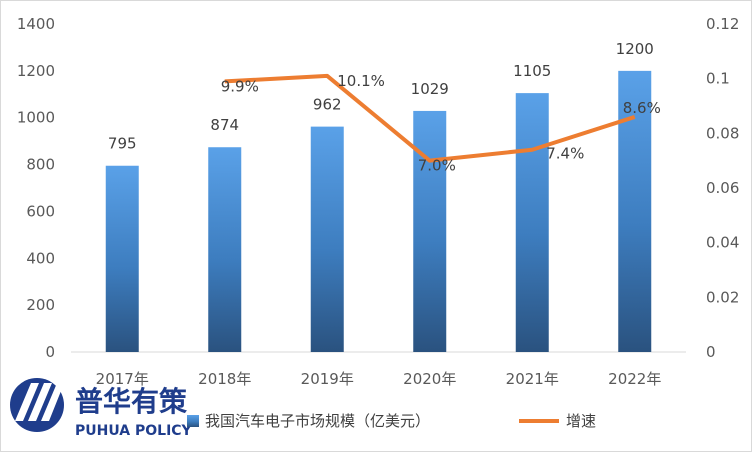 The width and height of the screenshot is (752, 453). Describe the element at coordinates (722, 188) in the screenshot. I see `y-right-tick-label: 0.06` at that location.